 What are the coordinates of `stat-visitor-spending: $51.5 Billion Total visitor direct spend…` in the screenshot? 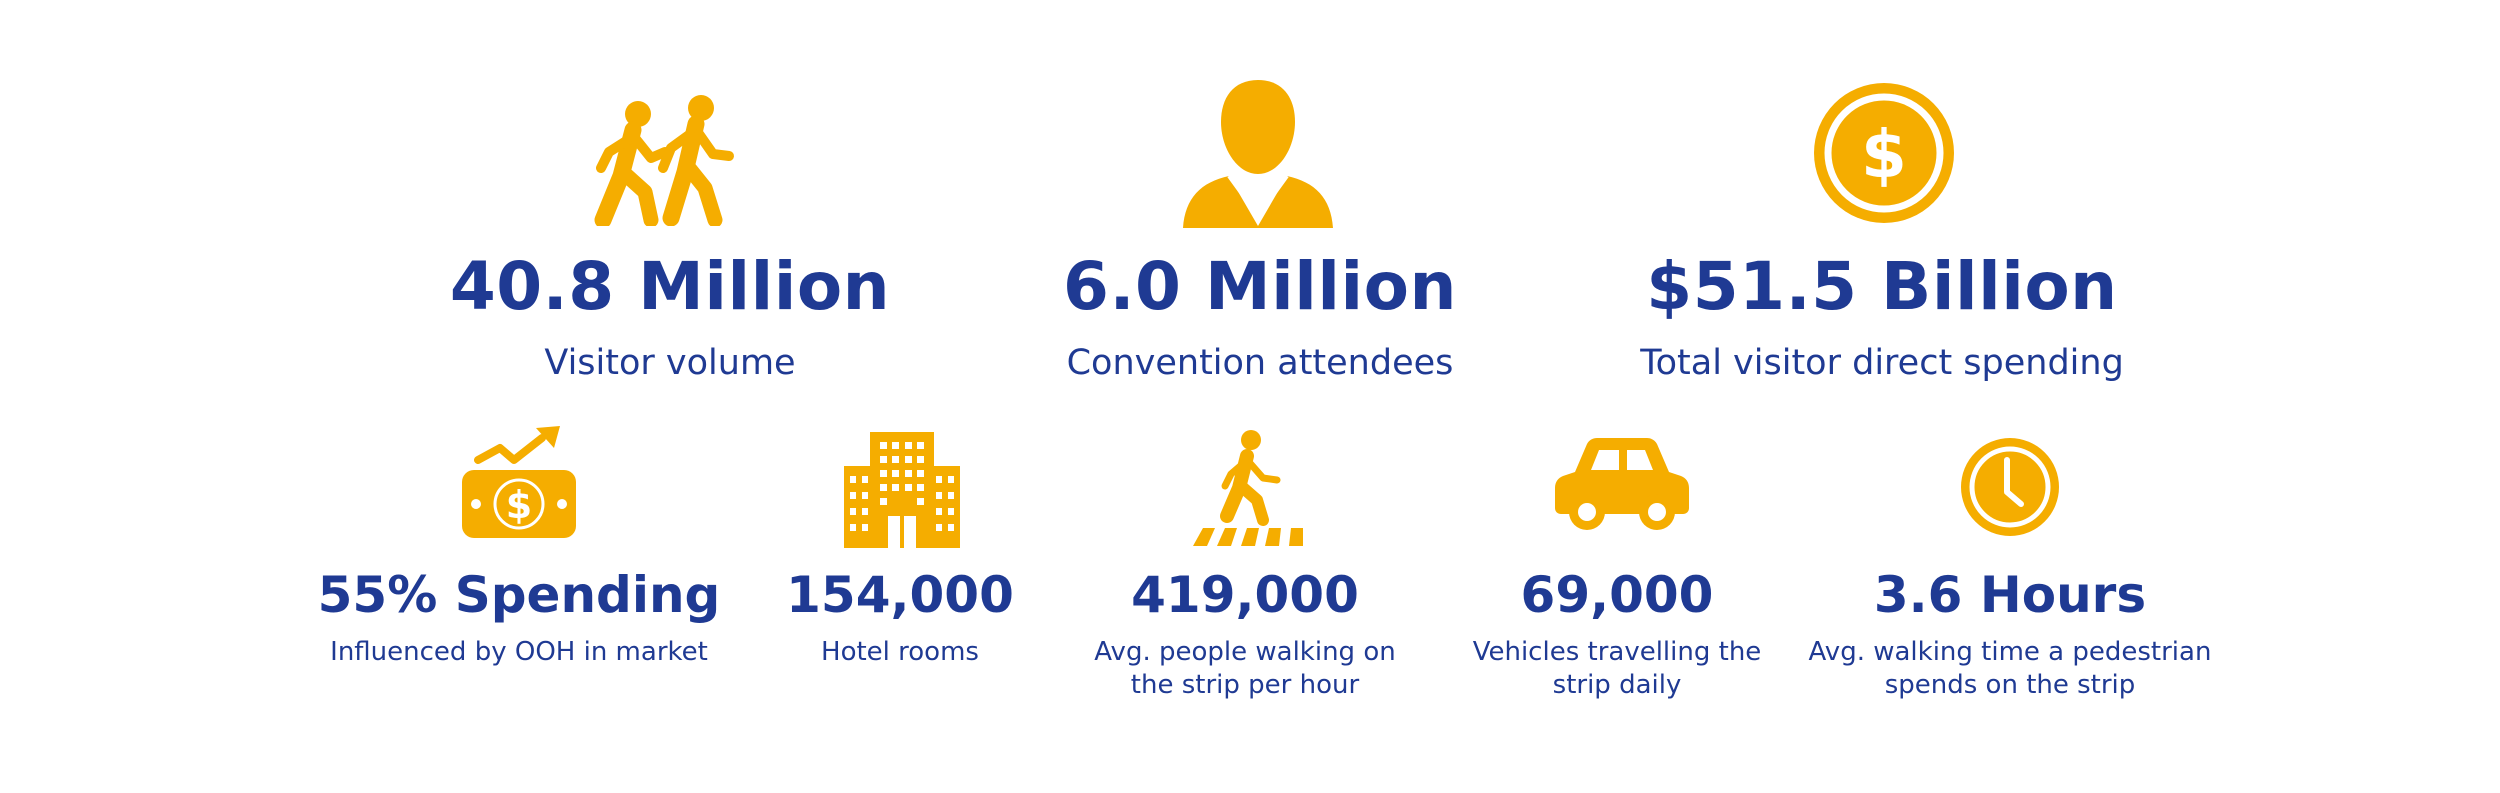 It's located at (1882, 319).